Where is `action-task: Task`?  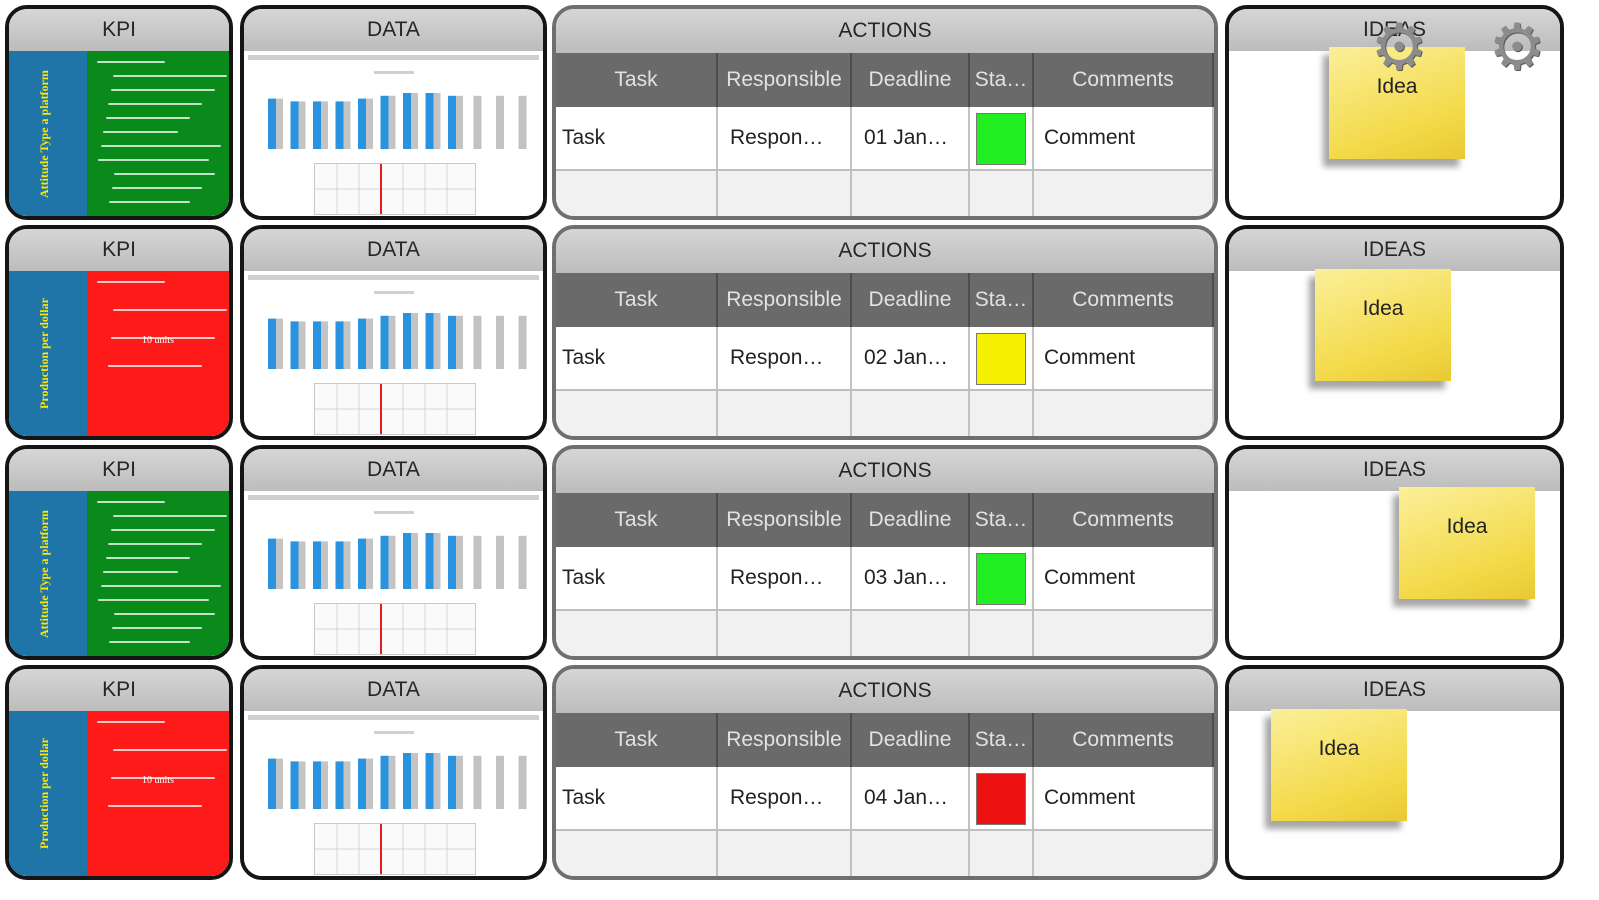 action-task: Task is located at coordinates (584, 137).